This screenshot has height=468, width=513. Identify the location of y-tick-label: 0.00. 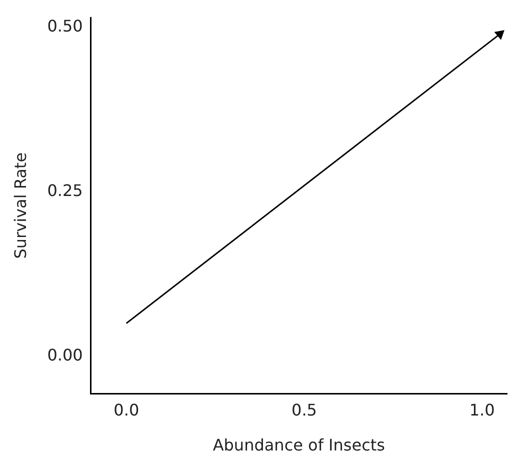
(65, 354).